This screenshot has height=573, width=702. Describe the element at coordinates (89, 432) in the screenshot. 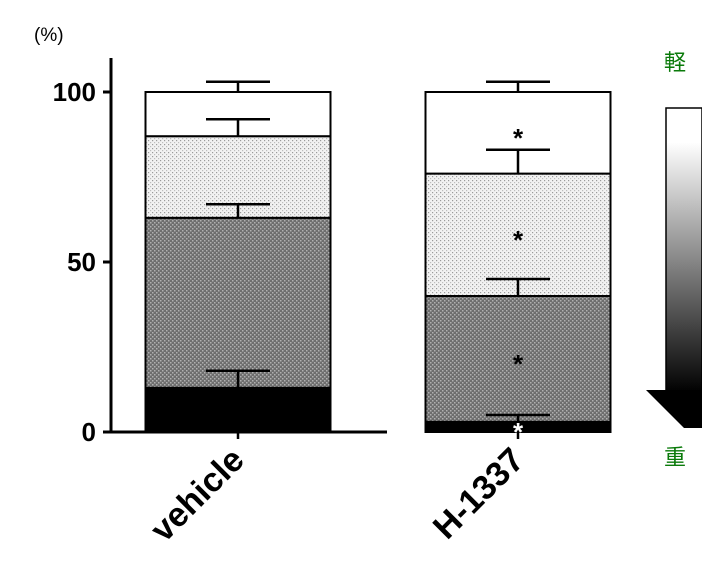

I see `y-tick-label-0: 0` at that location.